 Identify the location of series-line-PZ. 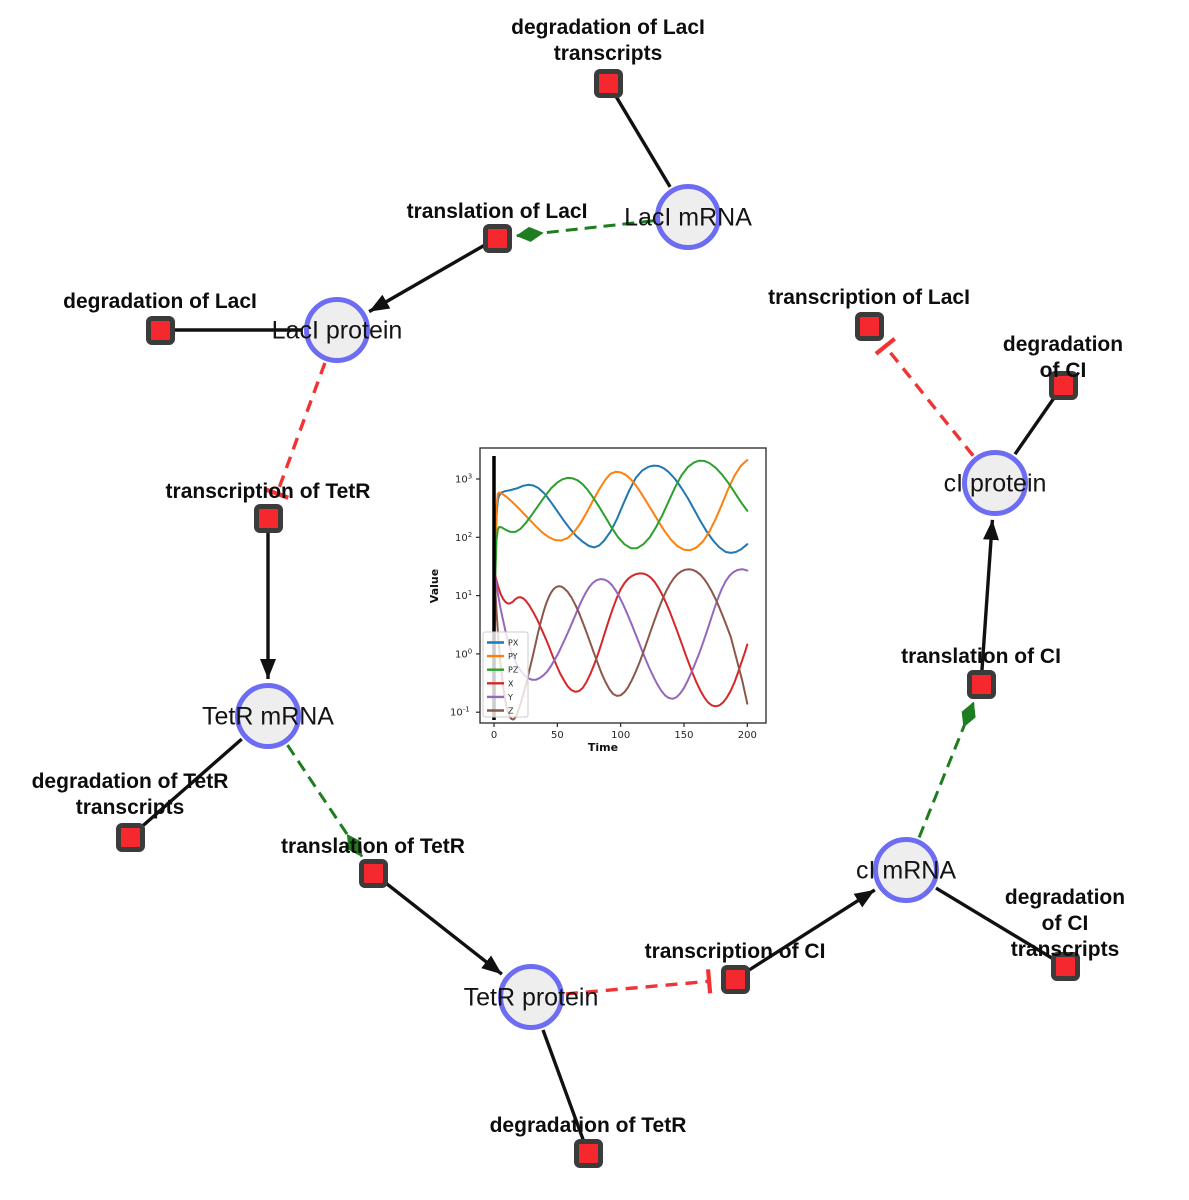
(621, 552).